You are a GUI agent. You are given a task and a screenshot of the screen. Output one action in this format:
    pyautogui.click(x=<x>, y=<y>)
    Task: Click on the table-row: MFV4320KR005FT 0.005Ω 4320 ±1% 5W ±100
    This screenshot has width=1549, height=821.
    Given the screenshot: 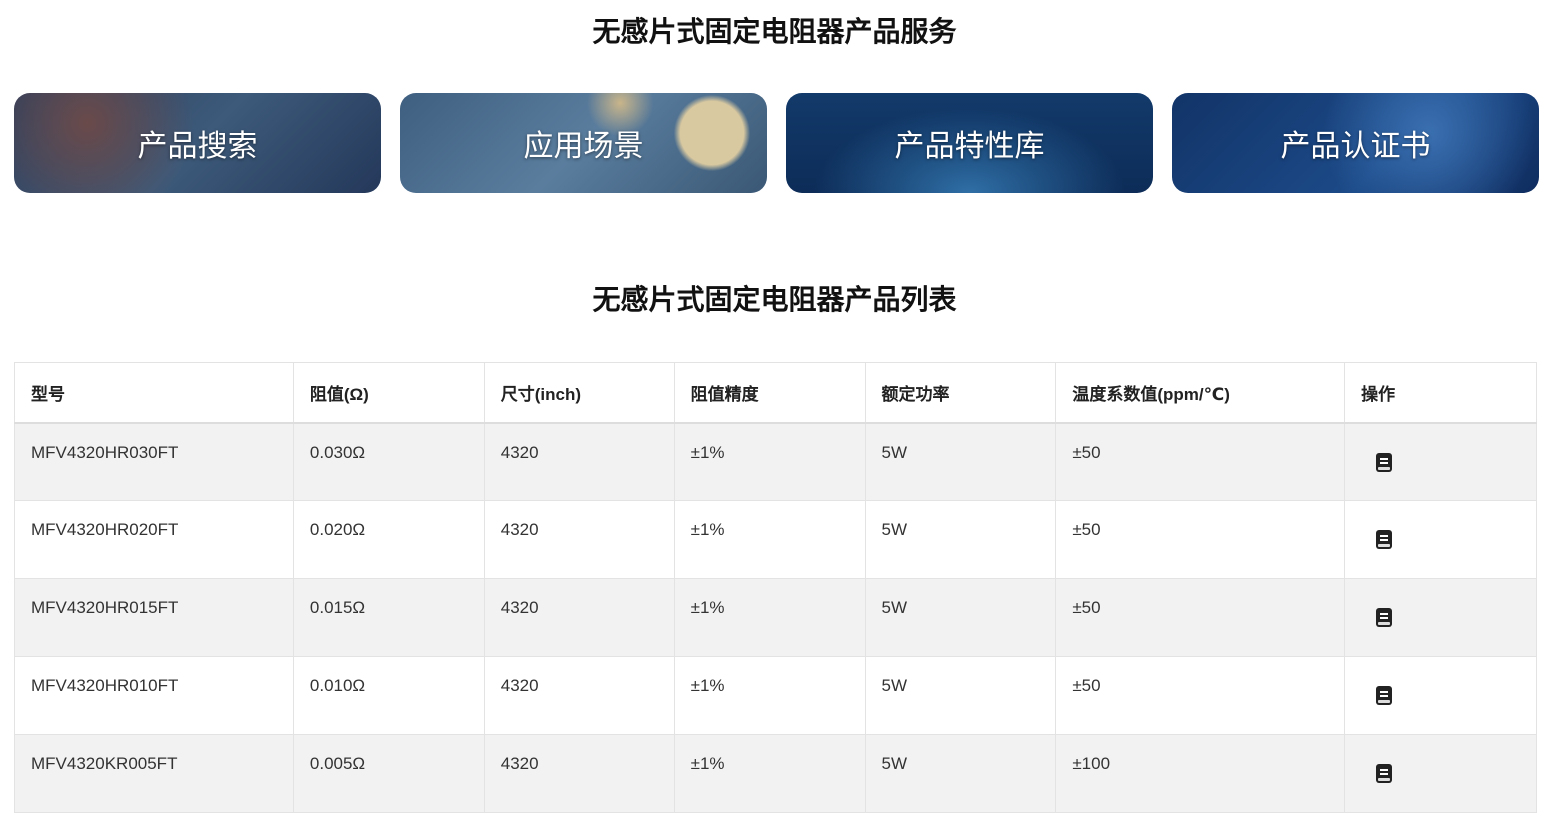 What is the action you would take?
    pyautogui.click(x=775, y=773)
    